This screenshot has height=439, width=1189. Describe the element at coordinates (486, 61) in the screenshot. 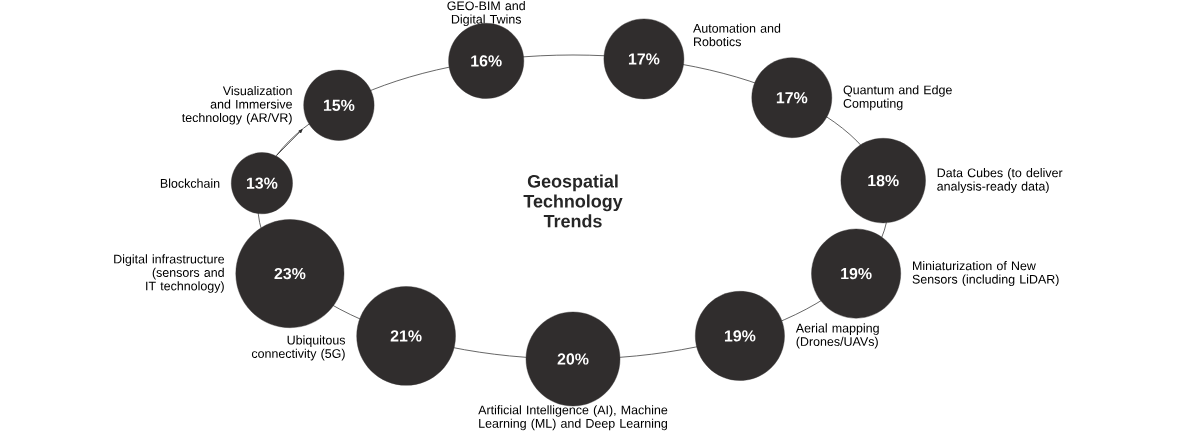

I see `data-label: 16%` at that location.